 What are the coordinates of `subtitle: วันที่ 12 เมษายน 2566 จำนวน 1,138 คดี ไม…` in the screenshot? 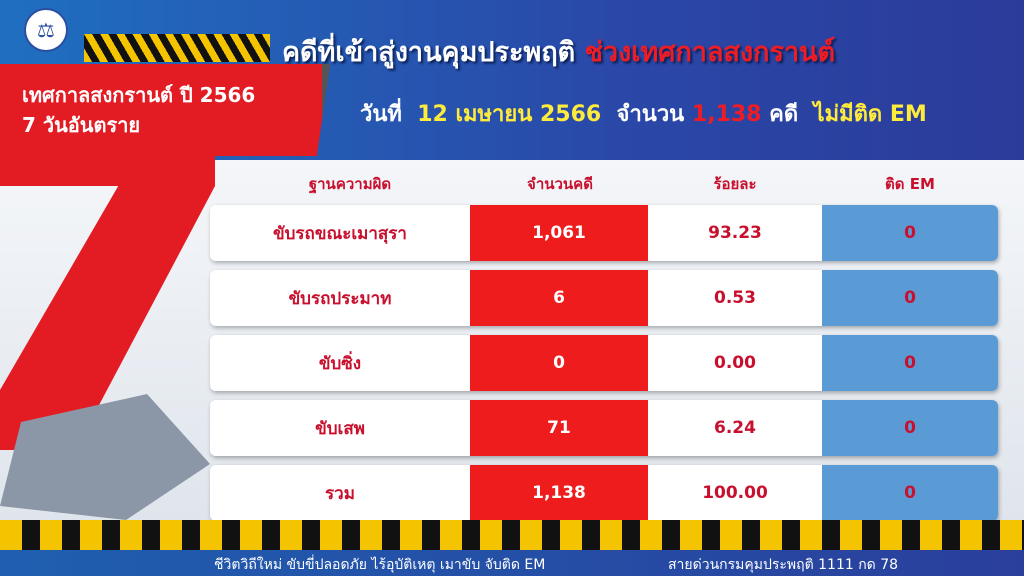 It's located at (643, 113).